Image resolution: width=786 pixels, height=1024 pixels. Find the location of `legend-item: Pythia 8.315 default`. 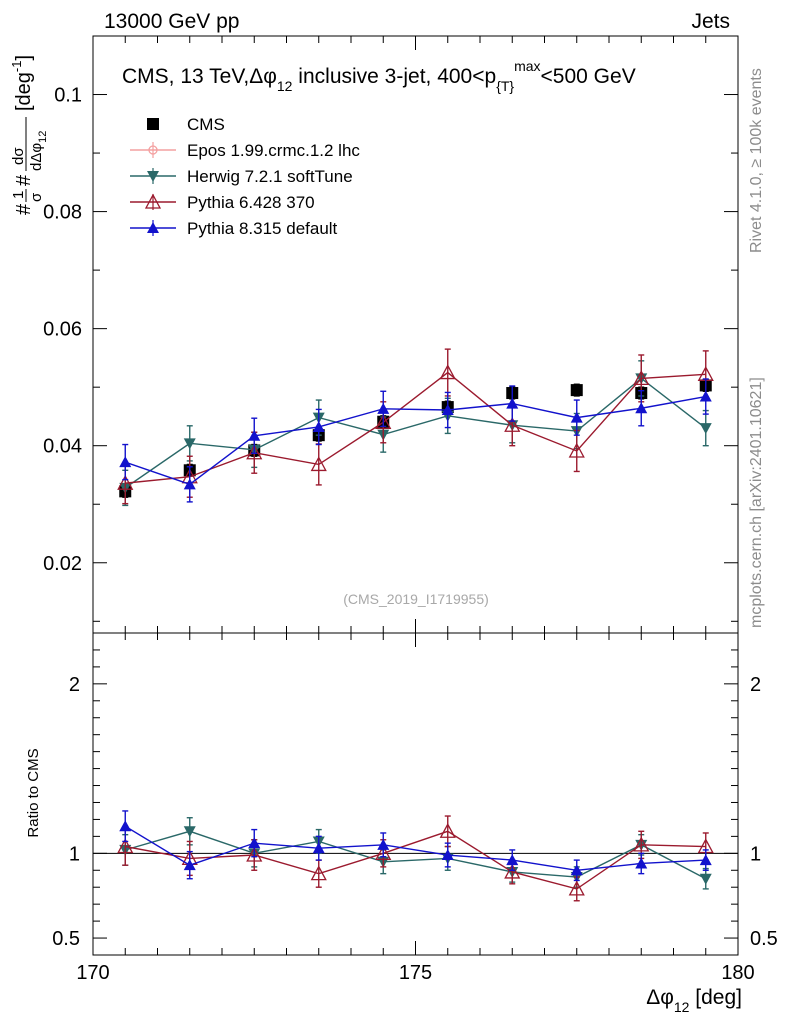

legend-item: Pythia 8.315 default is located at coordinates (234, 228).